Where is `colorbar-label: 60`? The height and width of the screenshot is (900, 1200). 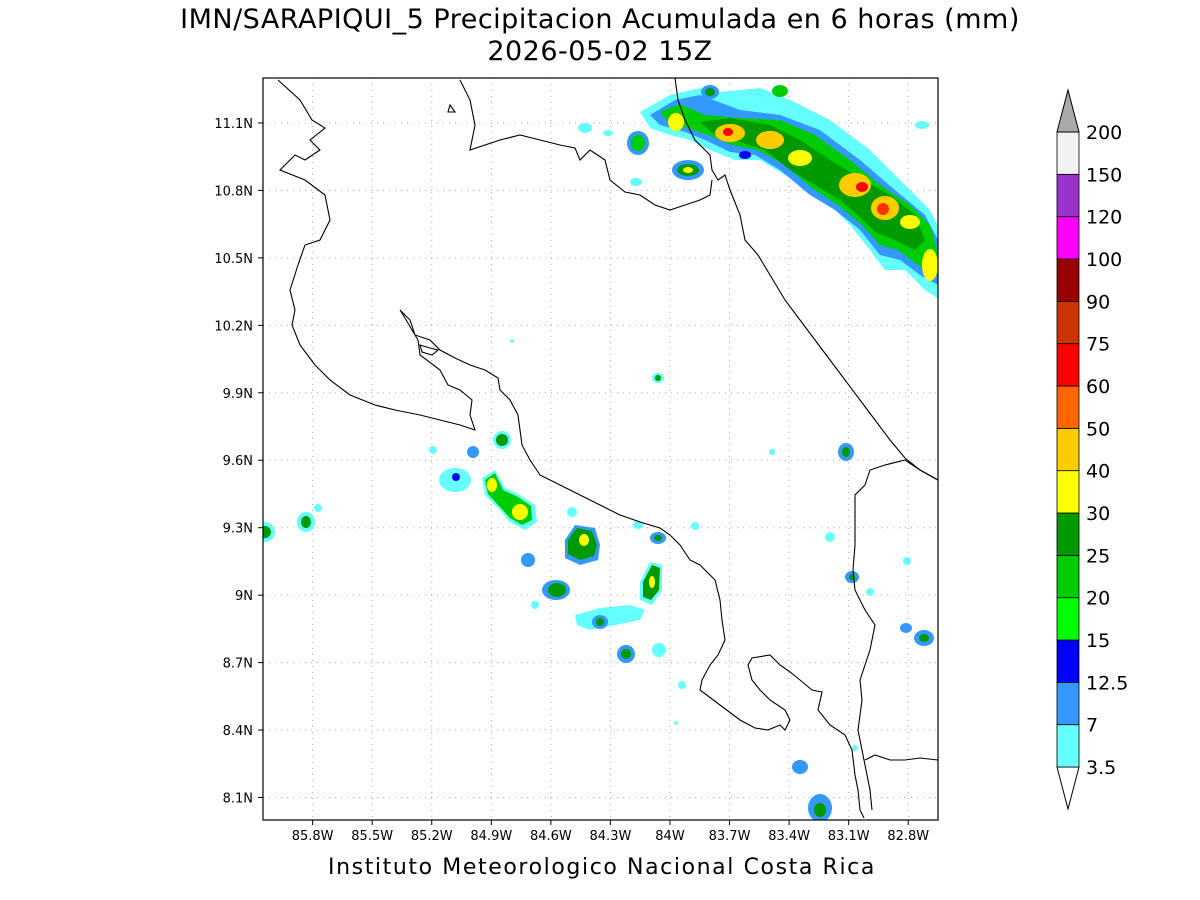 colorbar-label: 60 is located at coordinates (1098, 387).